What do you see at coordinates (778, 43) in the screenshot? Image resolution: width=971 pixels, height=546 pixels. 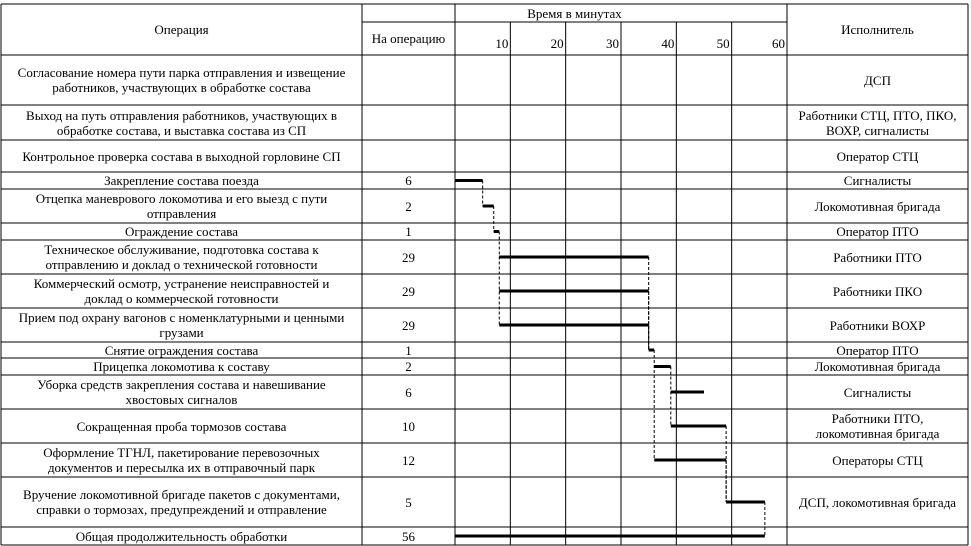 I see `tick-label: 60` at bounding box center [778, 43].